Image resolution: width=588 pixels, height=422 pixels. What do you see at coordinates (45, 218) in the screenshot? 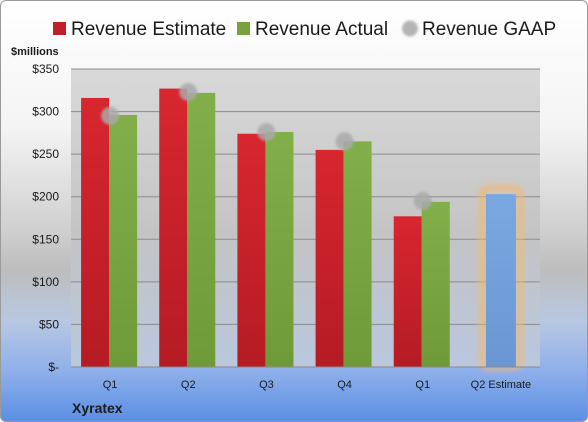
I see `y-axis-ticks: $- $50 $100 $150 $200 $250 $300 $350` at bounding box center [45, 218].